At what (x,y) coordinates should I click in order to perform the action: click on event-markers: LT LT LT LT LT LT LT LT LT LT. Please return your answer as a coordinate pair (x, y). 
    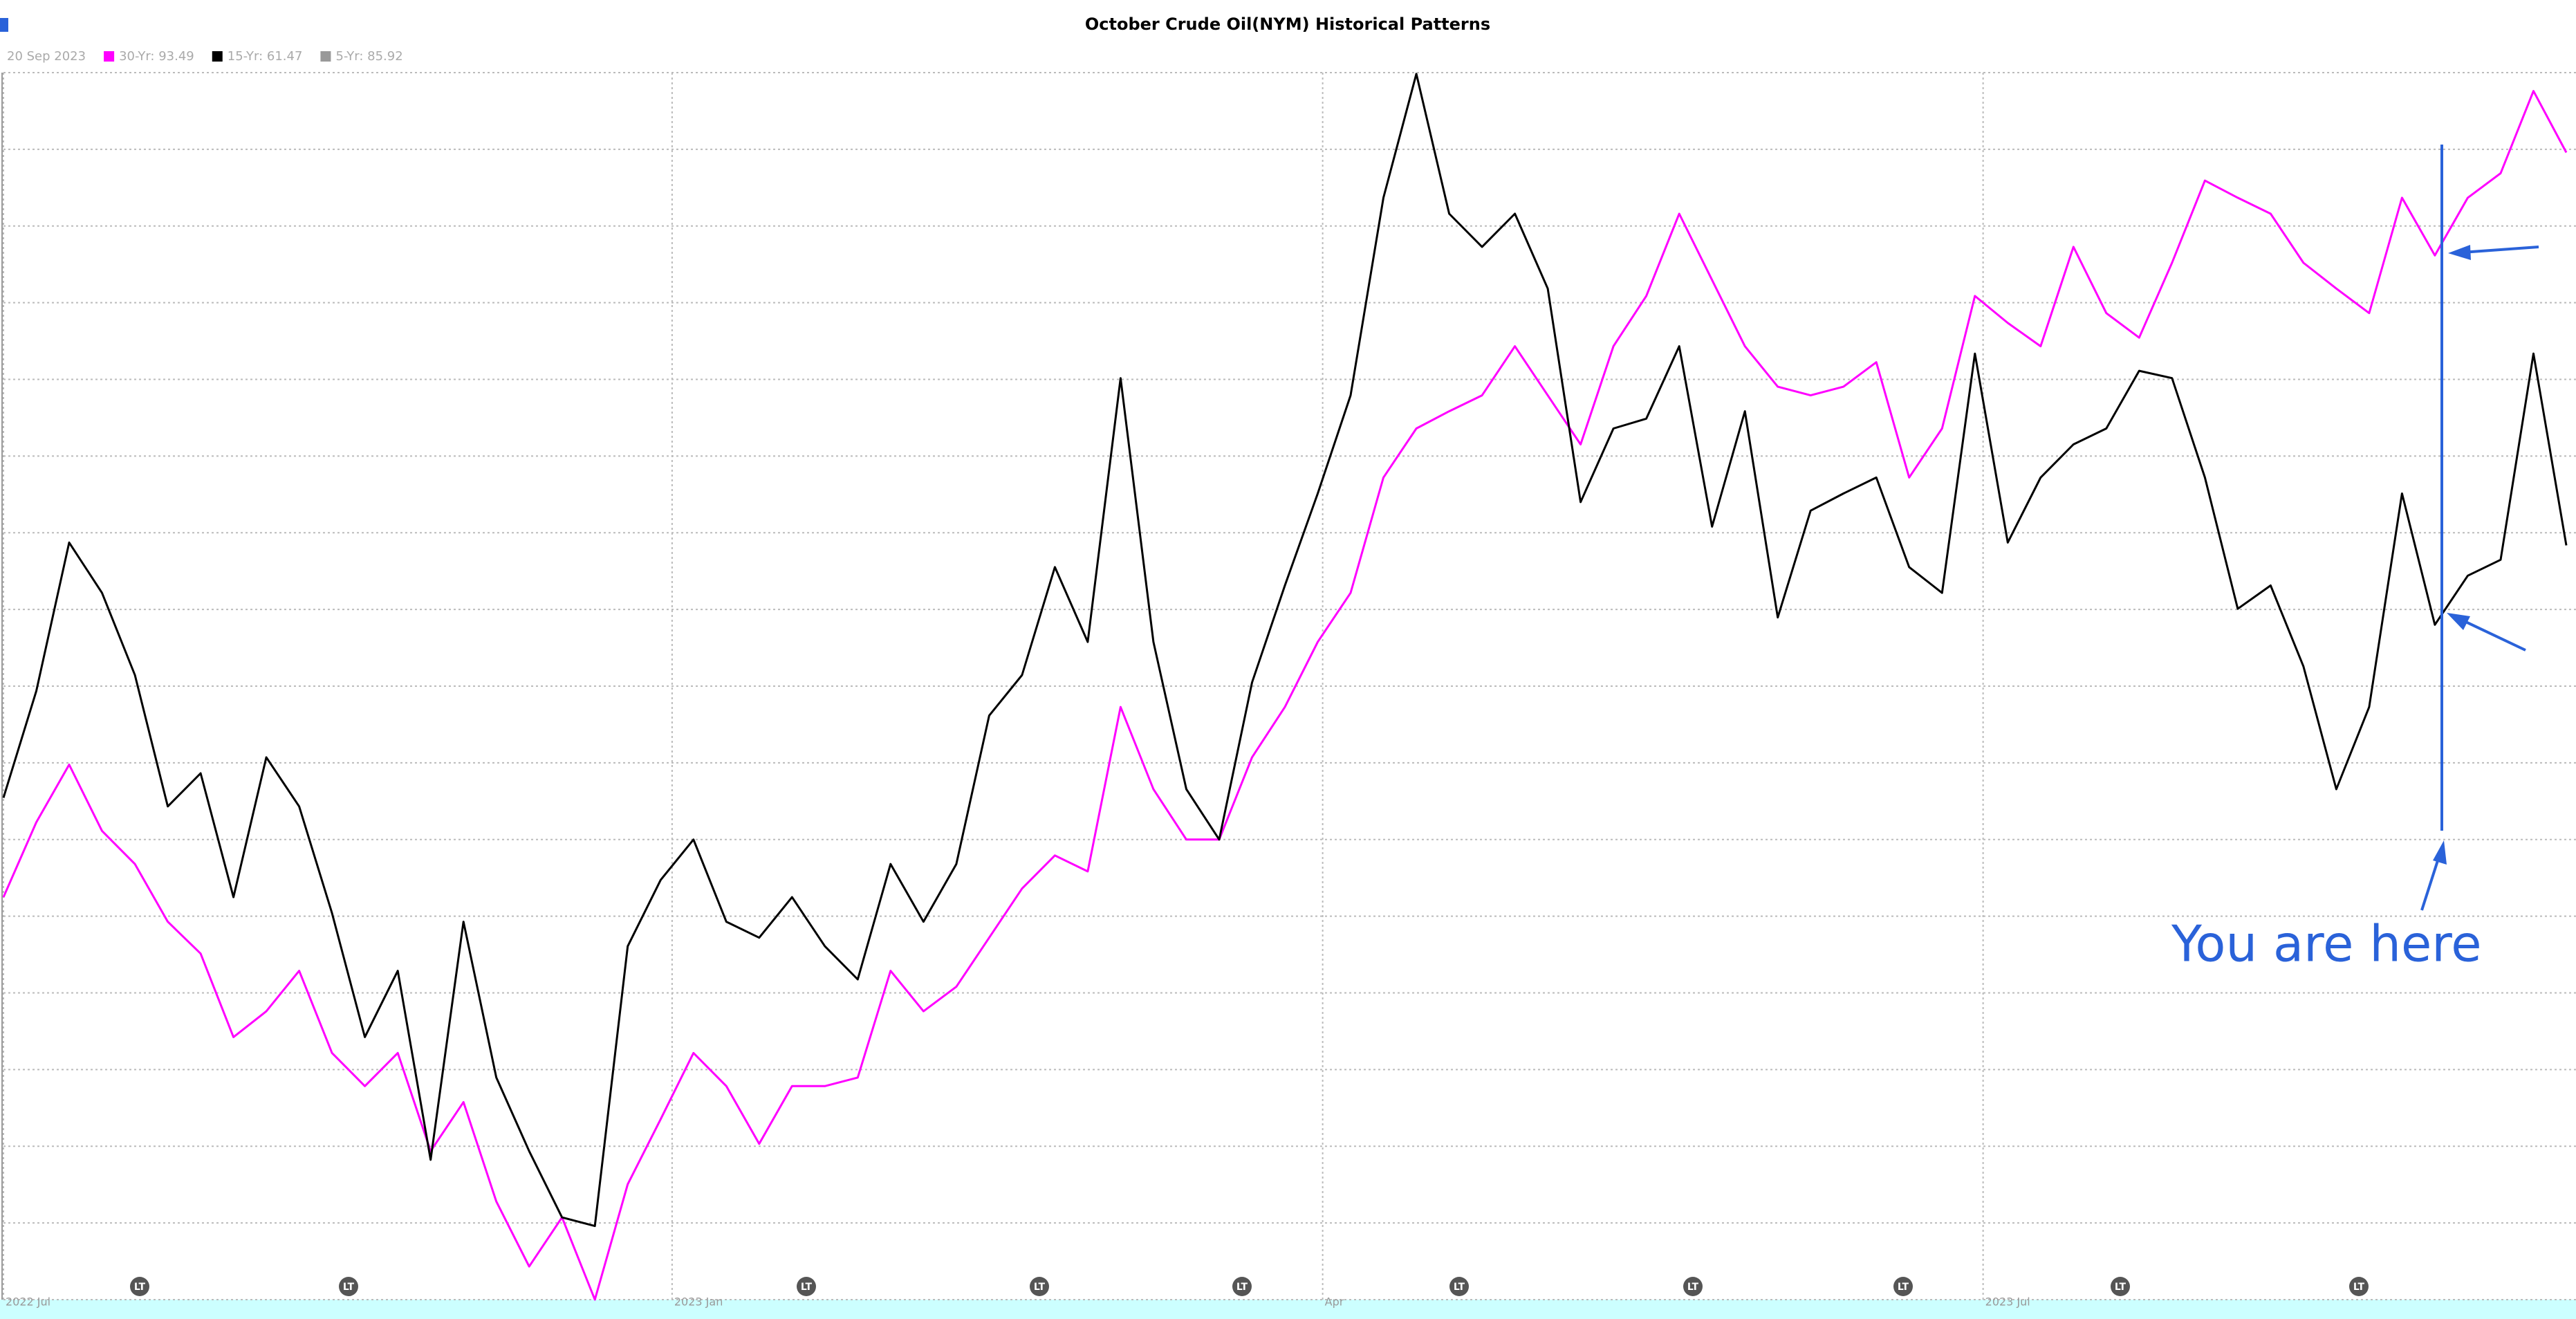
    Looking at the image, I should click on (1249, 1287).